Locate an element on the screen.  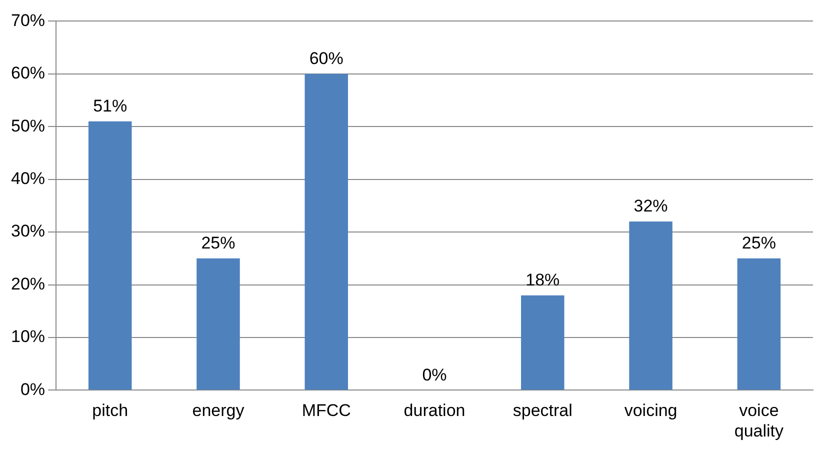
y-tick-label: 50% is located at coordinates (28, 126).